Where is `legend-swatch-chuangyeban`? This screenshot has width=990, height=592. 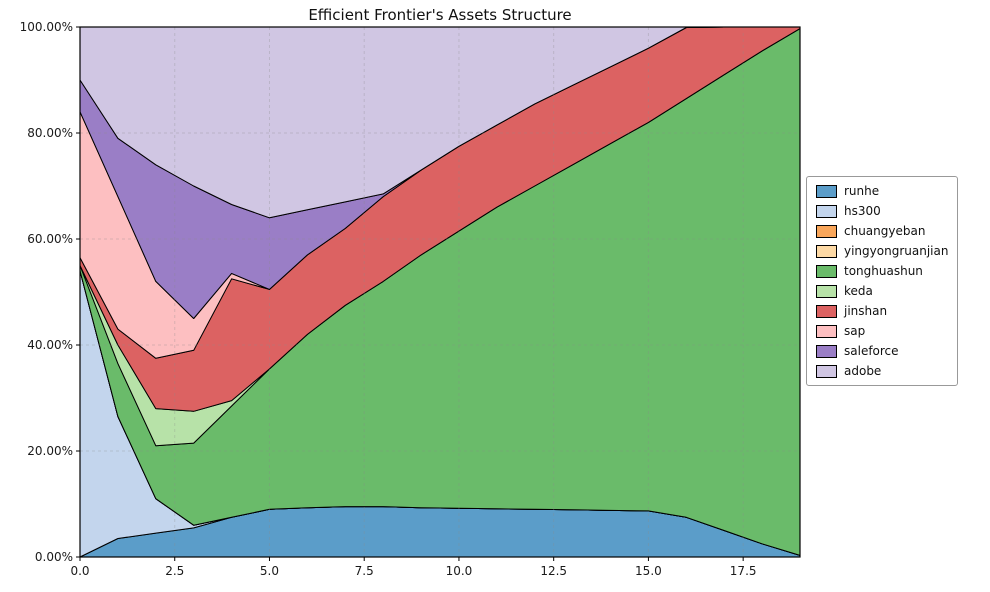
legend-swatch-chuangyeban is located at coordinates (826, 231).